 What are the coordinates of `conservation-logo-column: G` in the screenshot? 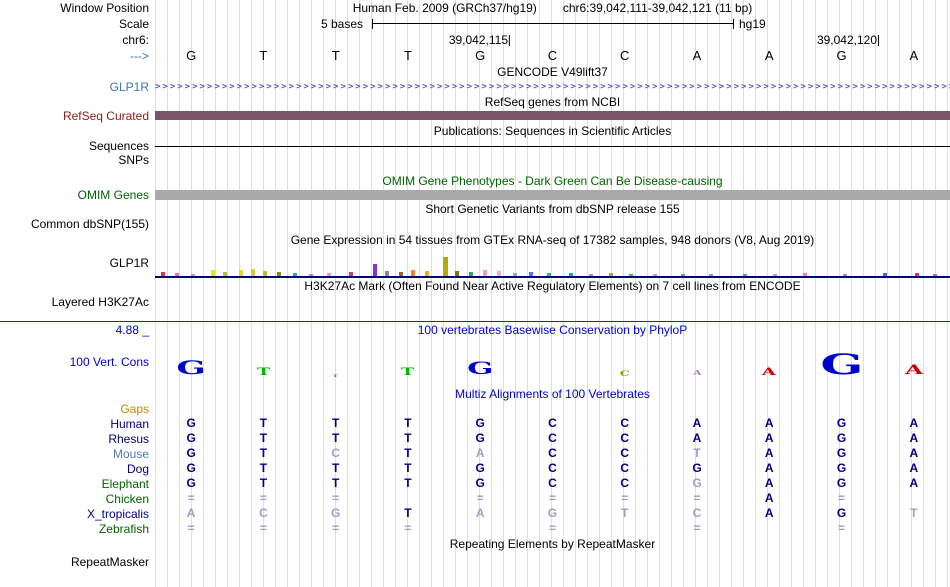 It's located at (841, 368).